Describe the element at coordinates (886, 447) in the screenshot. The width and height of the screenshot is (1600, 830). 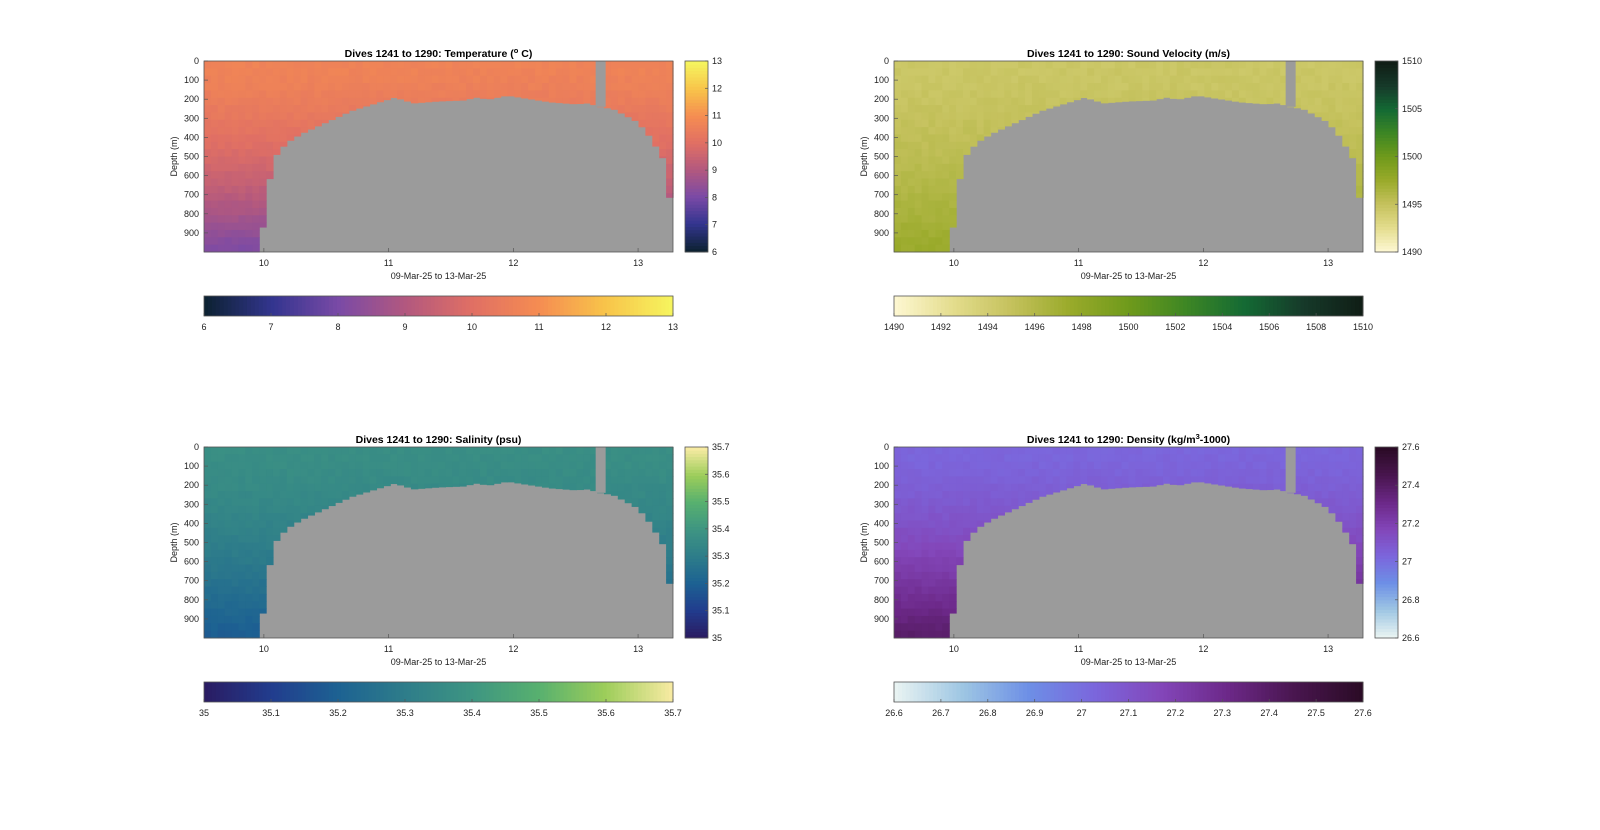
I see `y-tick-label: 0` at that location.